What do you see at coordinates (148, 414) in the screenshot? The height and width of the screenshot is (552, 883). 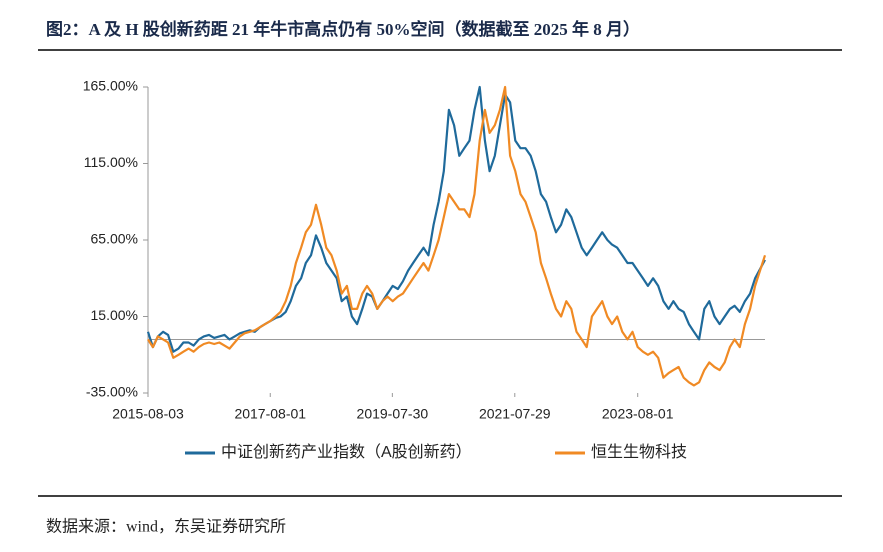 I see `x-tick-label: 2015-08-03` at bounding box center [148, 414].